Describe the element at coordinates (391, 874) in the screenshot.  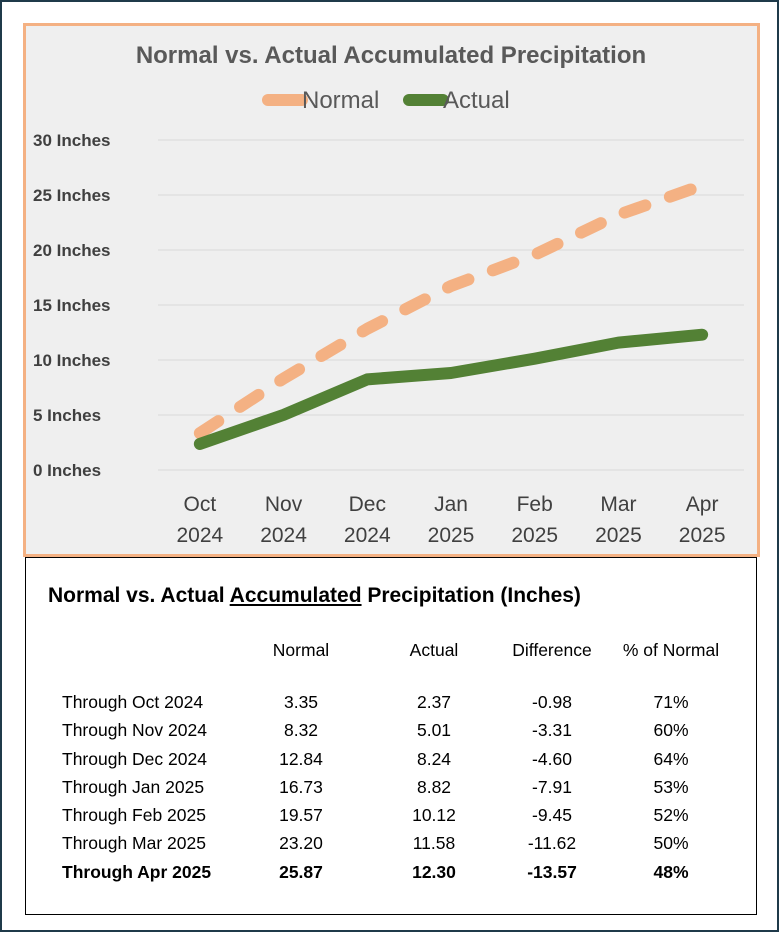
I see `table-row-total: Through Apr 2025 25.87 12.30 -13.57 48%` at that location.